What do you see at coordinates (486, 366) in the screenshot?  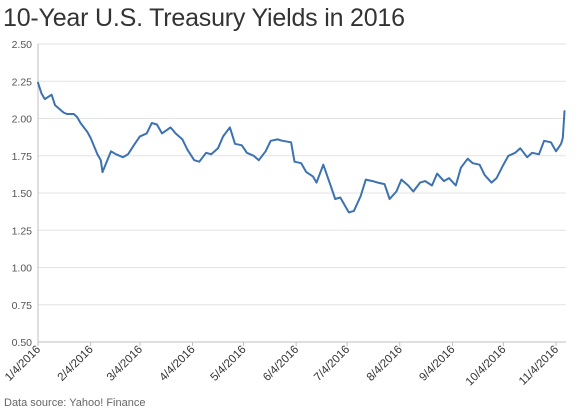 I see `x-tick-label: 10/4/2016` at bounding box center [486, 366].